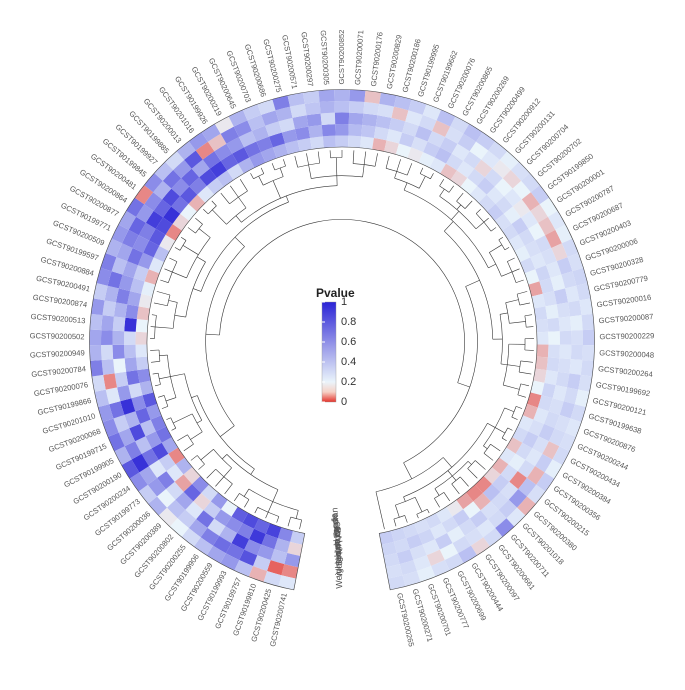 The image size is (685, 690). What do you see at coordinates (335, 293) in the screenshot?
I see `legend-title: Pvalue` at bounding box center [335, 293].